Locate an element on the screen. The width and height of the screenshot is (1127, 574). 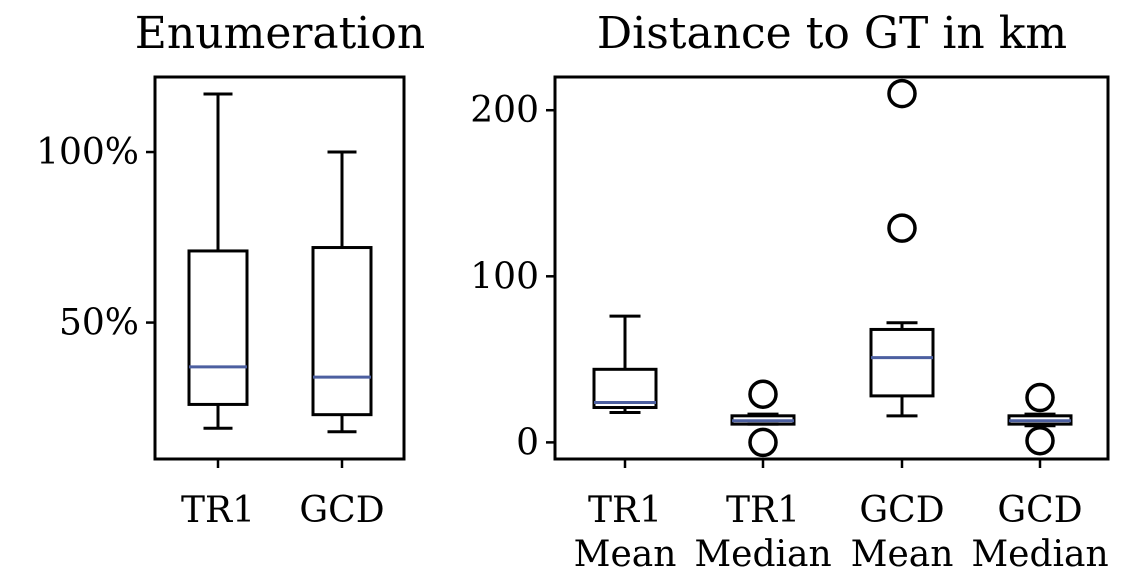
y-axis-distance: 0 100 200 is located at coordinates (512, 276).